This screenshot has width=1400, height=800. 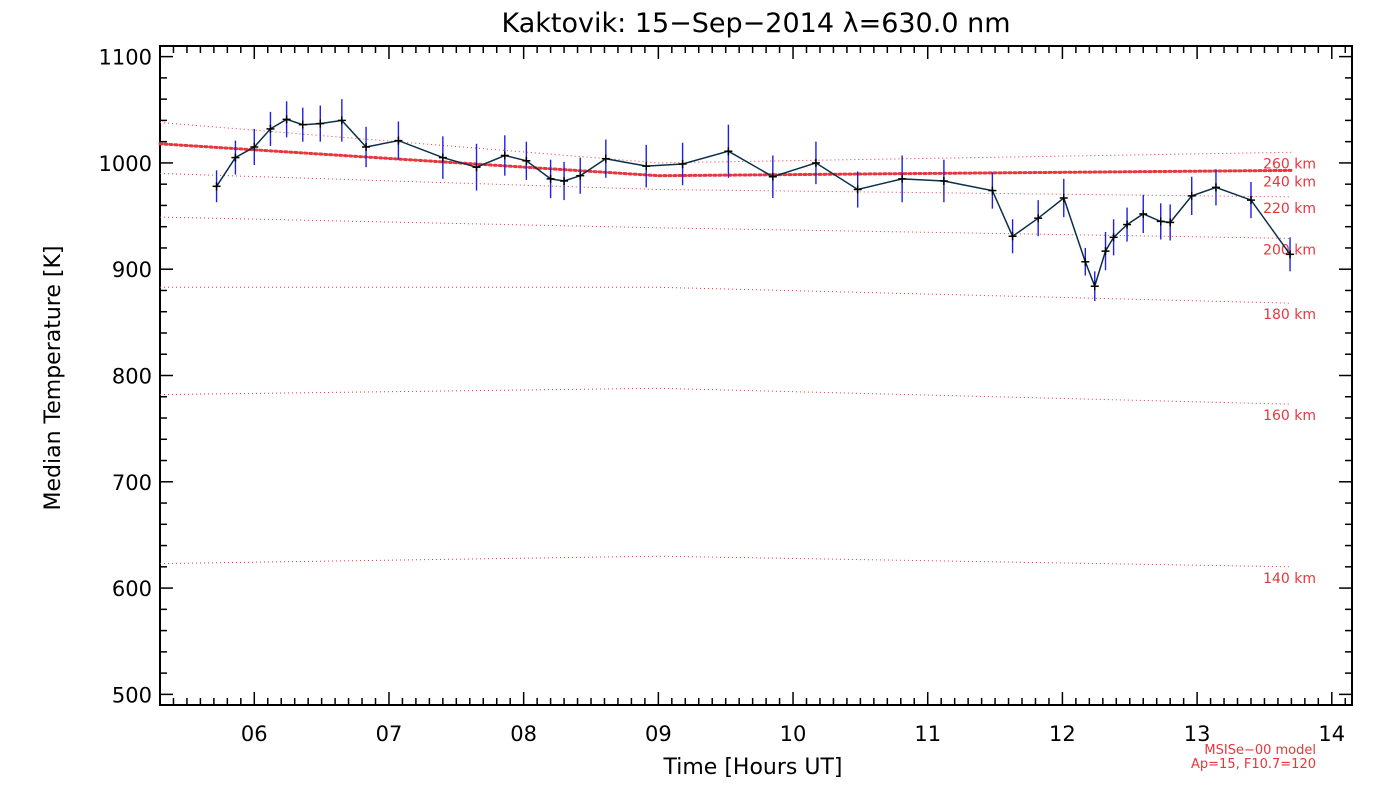 What do you see at coordinates (523, 734) in the screenshot?
I see `x-tick-label: 08` at bounding box center [523, 734].